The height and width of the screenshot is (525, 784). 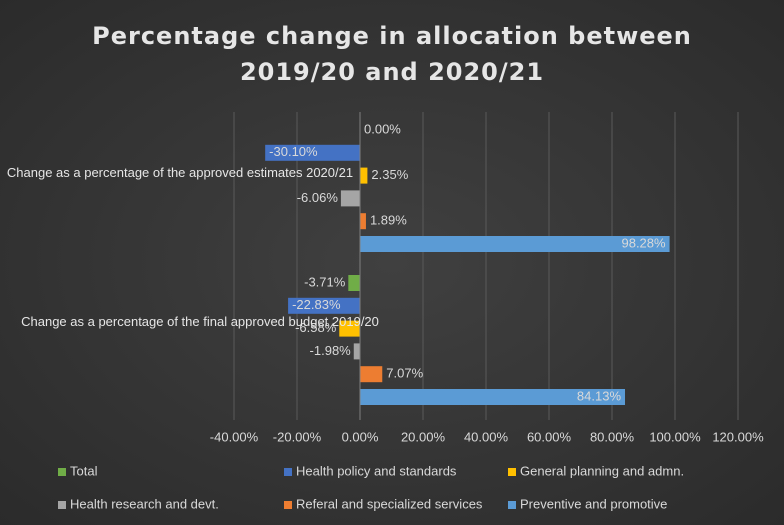 What do you see at coordinates (318, 197) in the screenshot?
I see `value-label: -6.06%` at bounding box center [318, 197].